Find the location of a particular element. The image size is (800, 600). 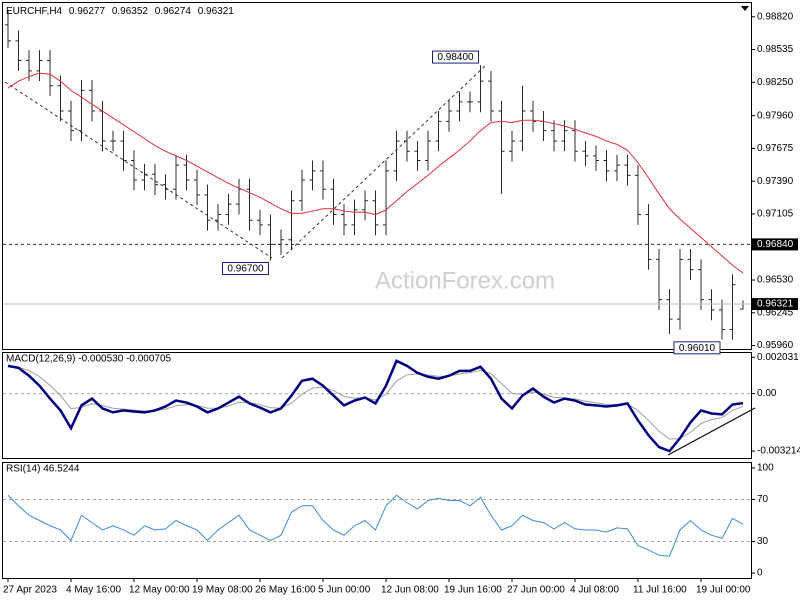

x-tick-label: 19 Jun 16:00 is located at coordinates (473, 590).